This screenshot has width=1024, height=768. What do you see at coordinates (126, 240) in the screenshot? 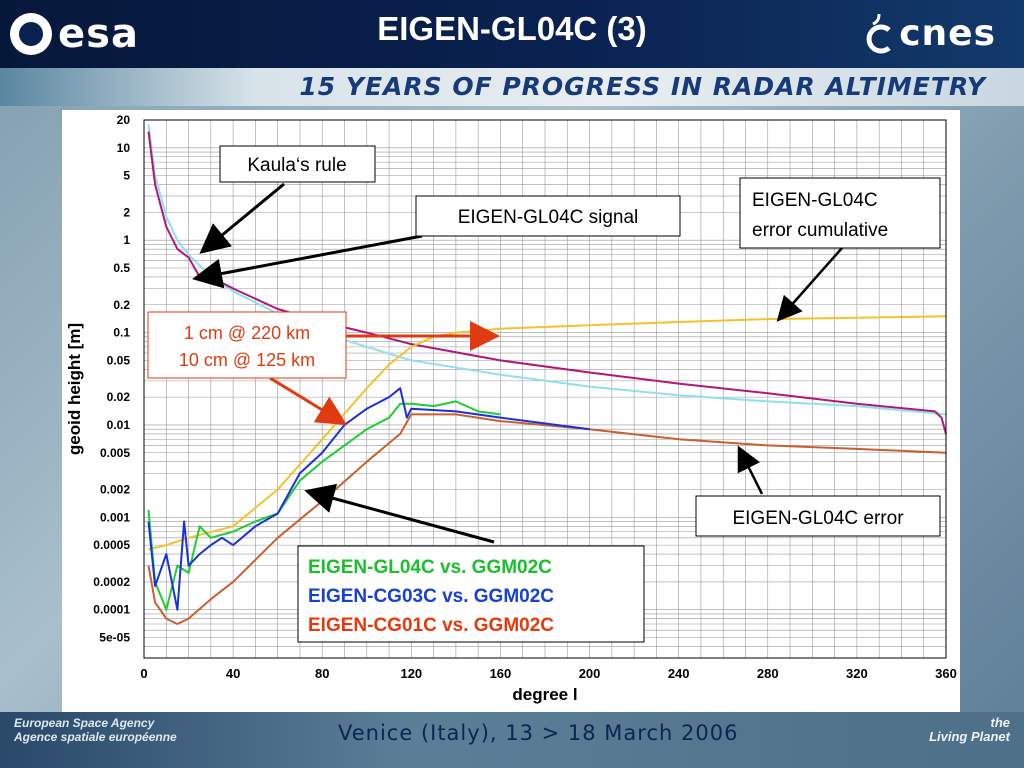
I see `y-tick-label: 1` at bounding box center [126, 240].